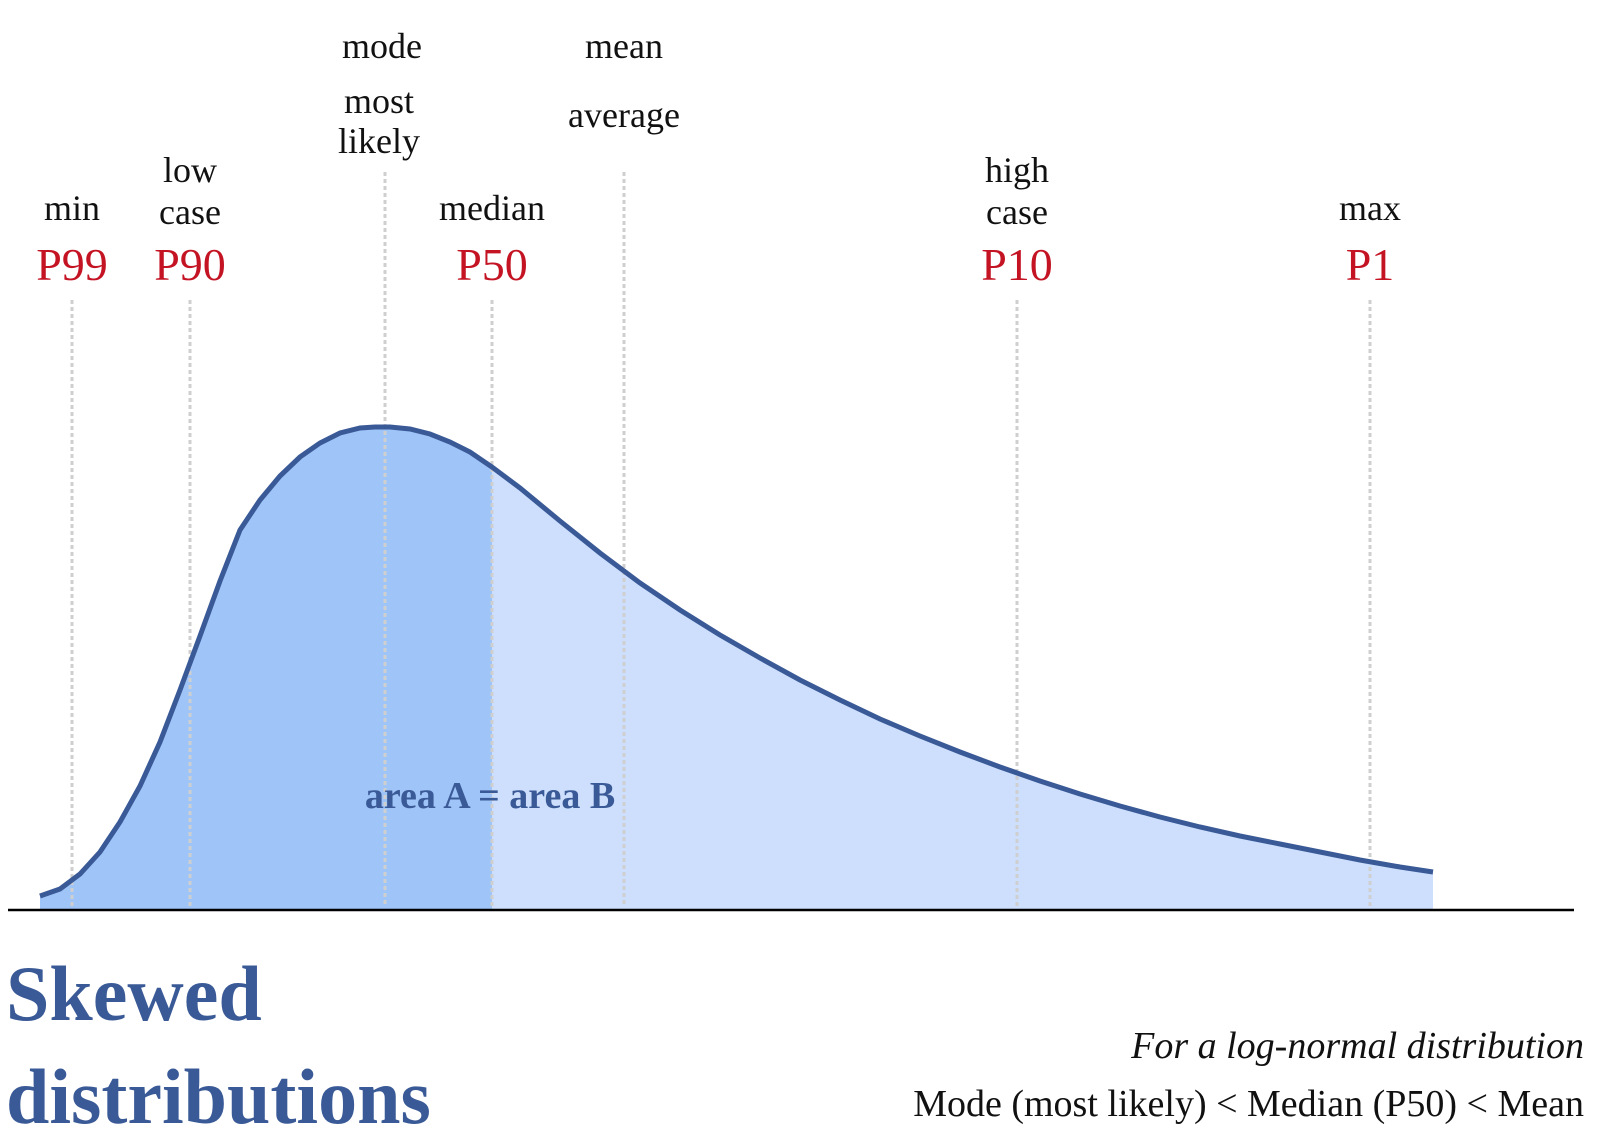  I want to click on max-percentile: P1, so click(1370, 264).